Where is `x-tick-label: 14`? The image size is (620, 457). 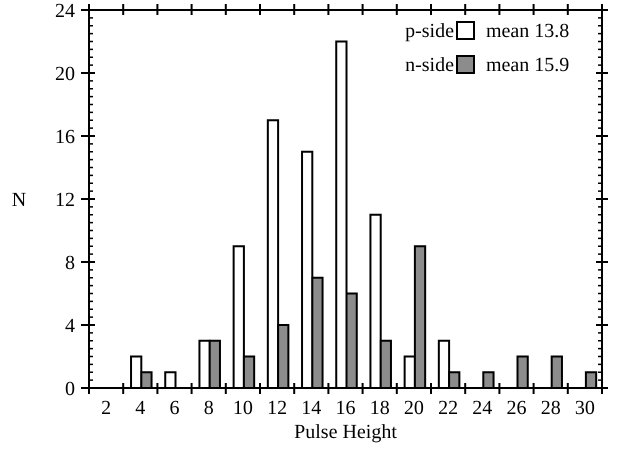 x-tick-label: 14 is located at coordinates (311, 408).